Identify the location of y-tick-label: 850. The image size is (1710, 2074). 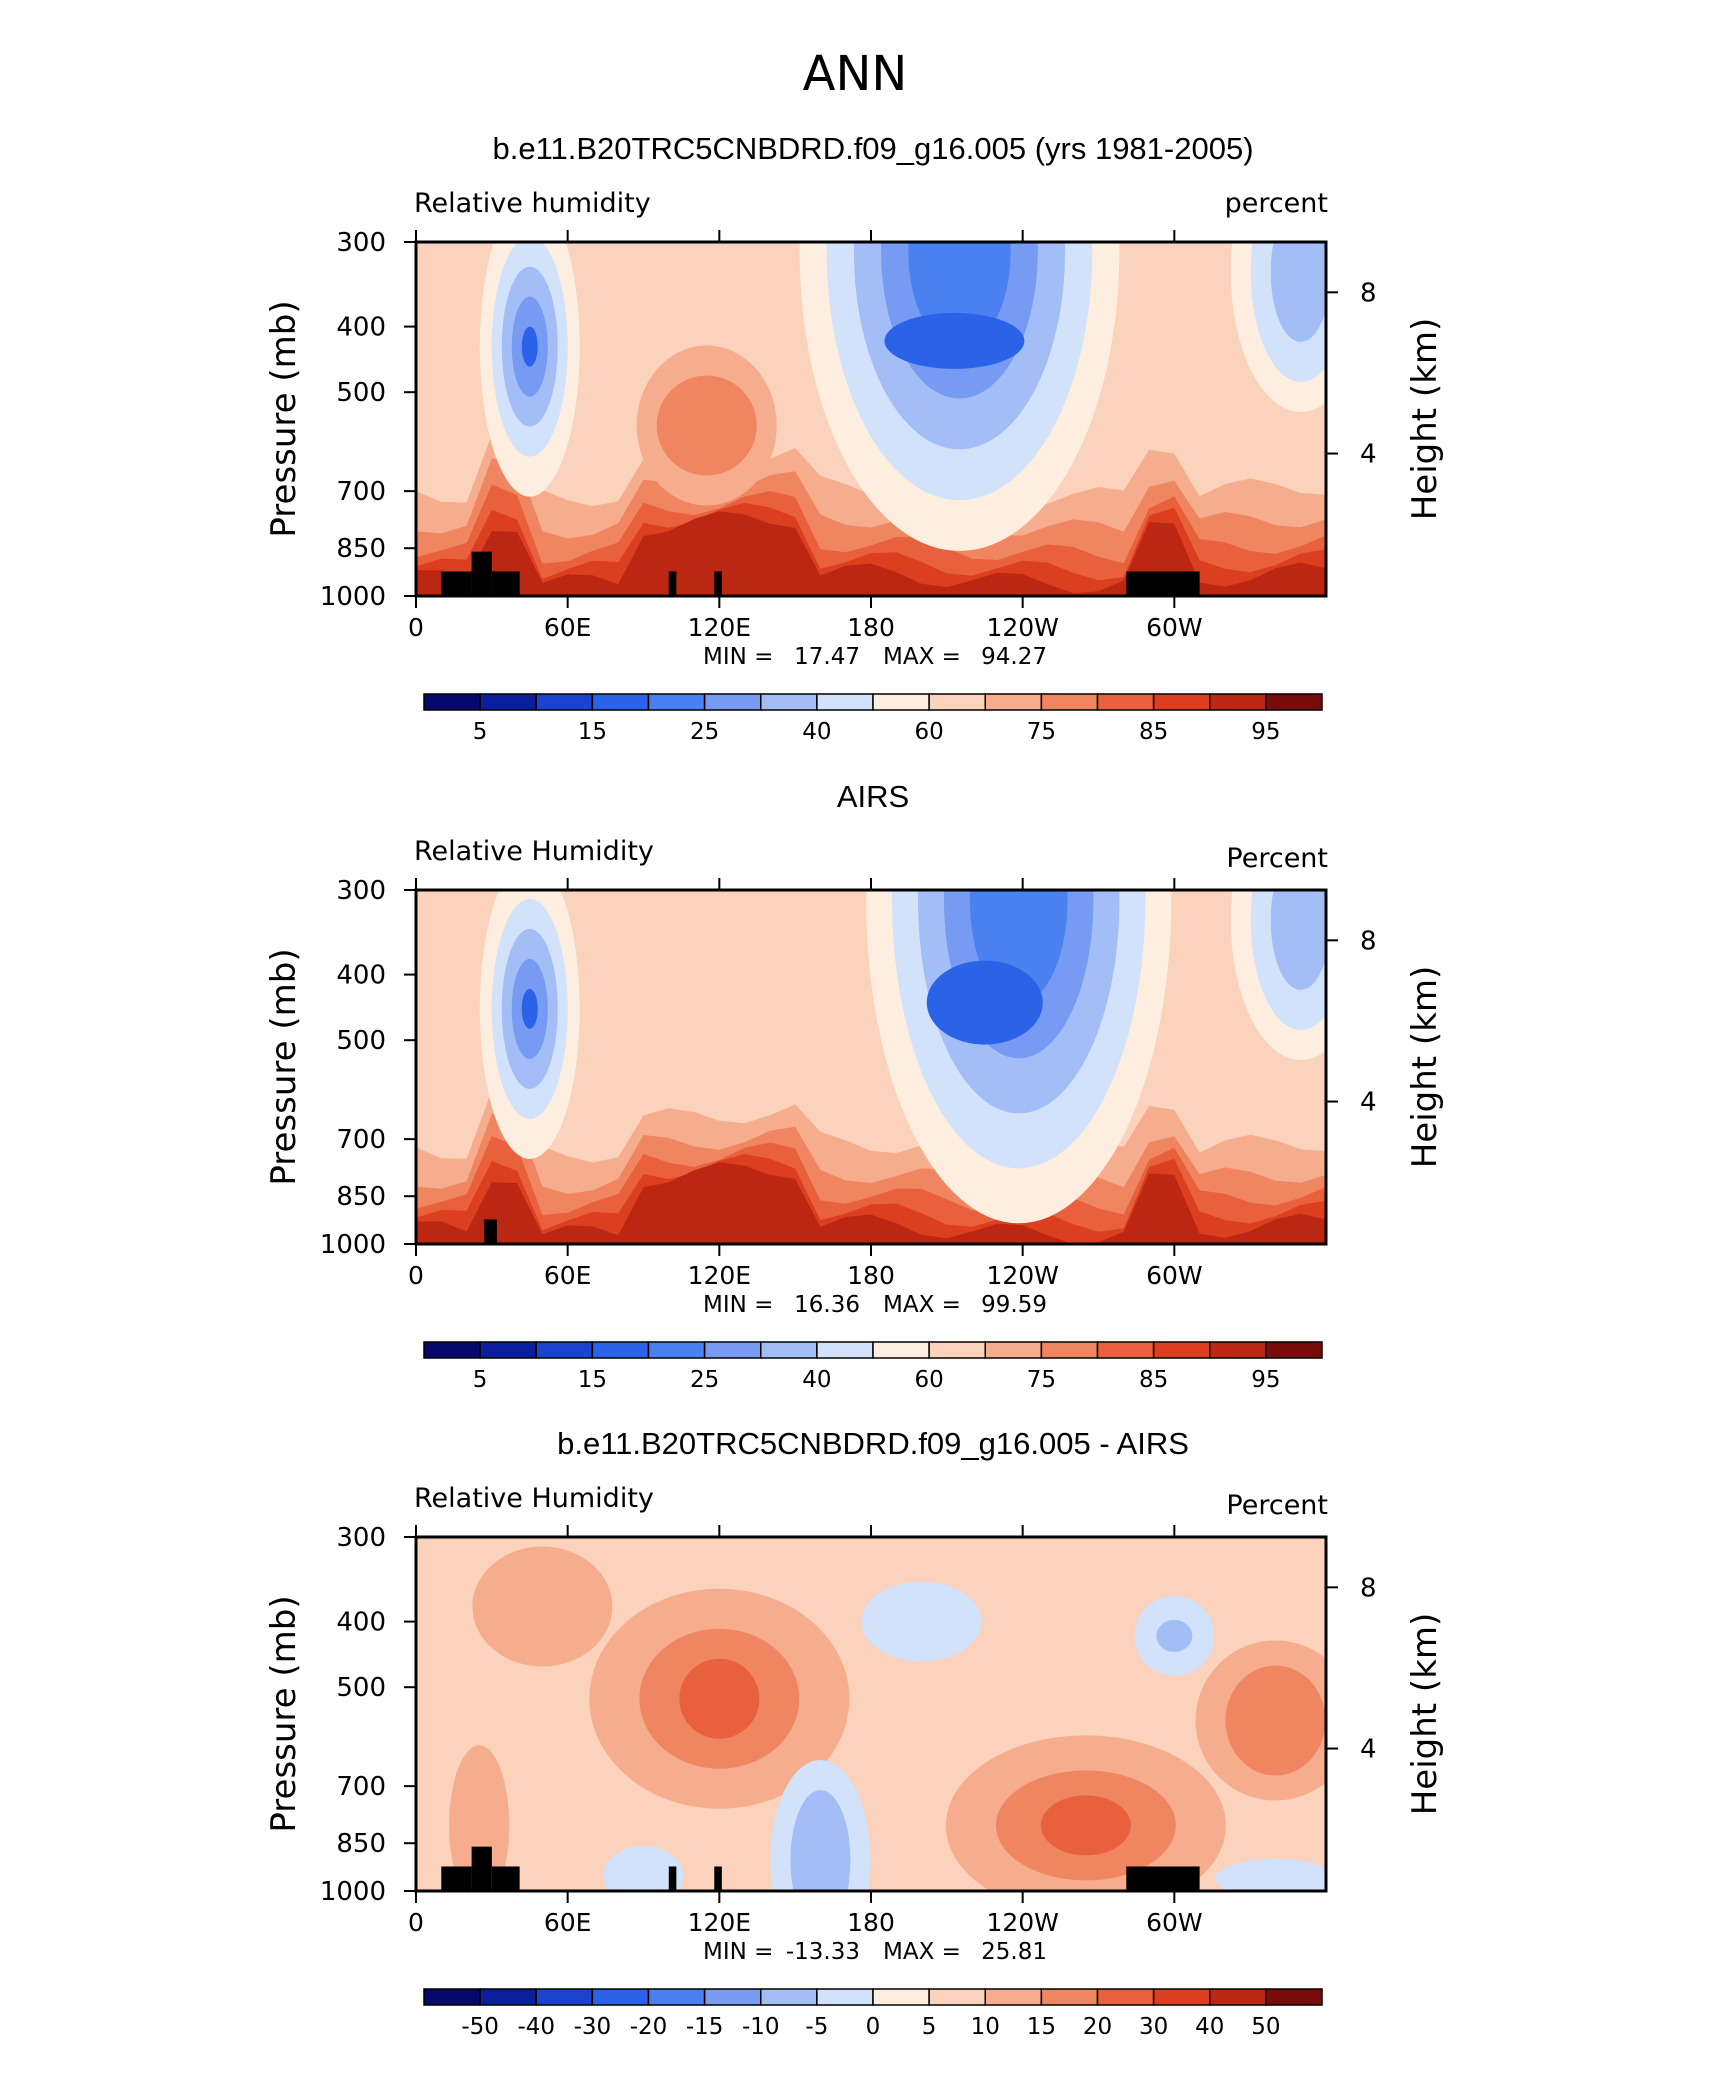
(361, 1197).